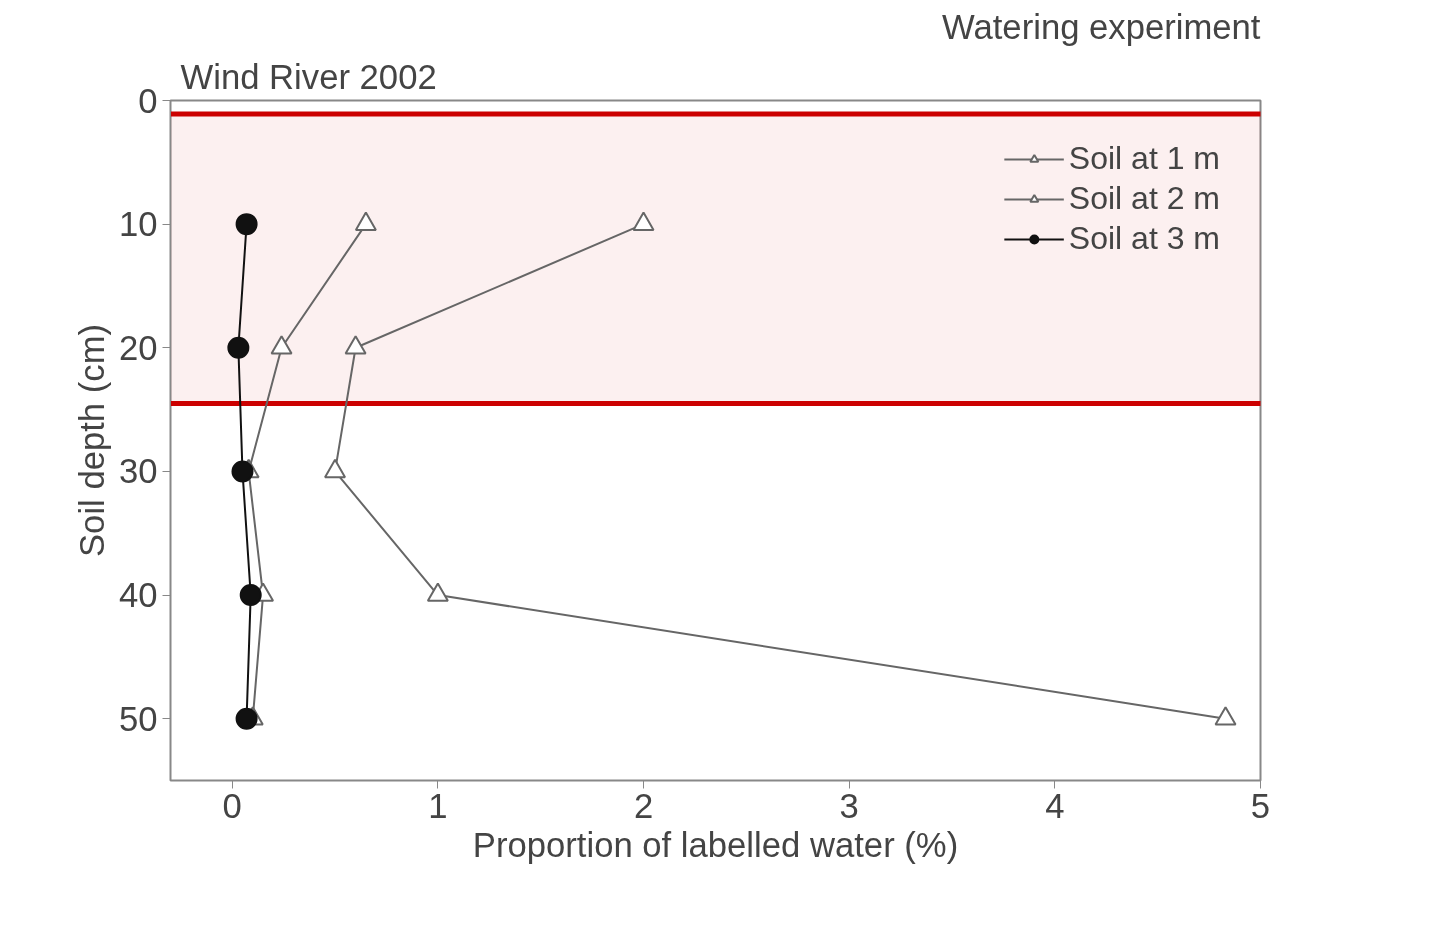  I want to click on legend-label: Soil at 1 m, so click(1144, 158).